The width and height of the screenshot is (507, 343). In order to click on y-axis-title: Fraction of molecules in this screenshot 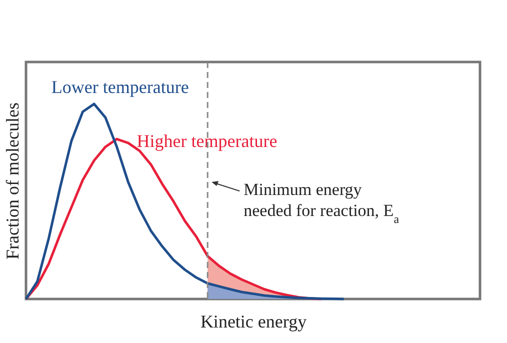, I will do `click(12, 181)`.